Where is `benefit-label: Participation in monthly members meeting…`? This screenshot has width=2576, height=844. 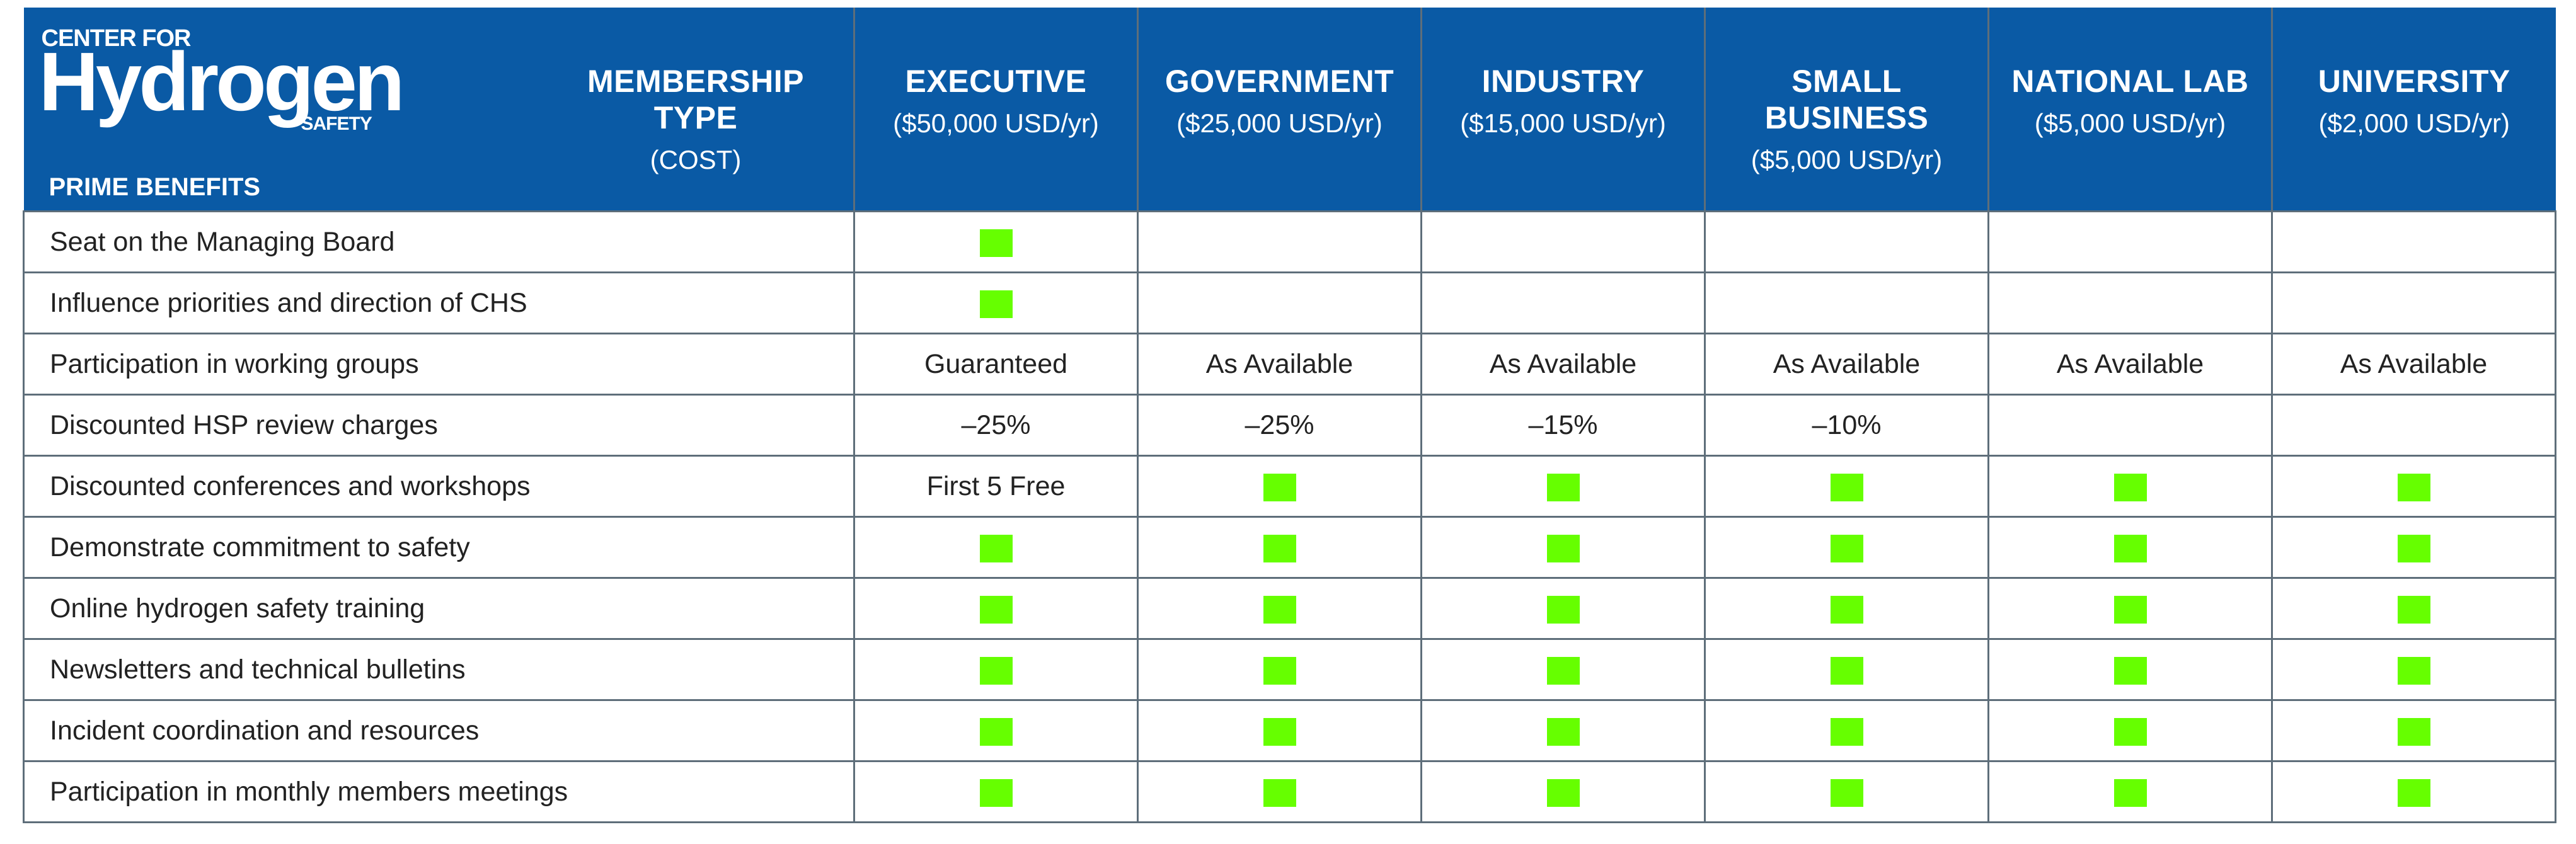
benefit-label: Participation in monthly members meeting… is located at coordinates (439, 791).